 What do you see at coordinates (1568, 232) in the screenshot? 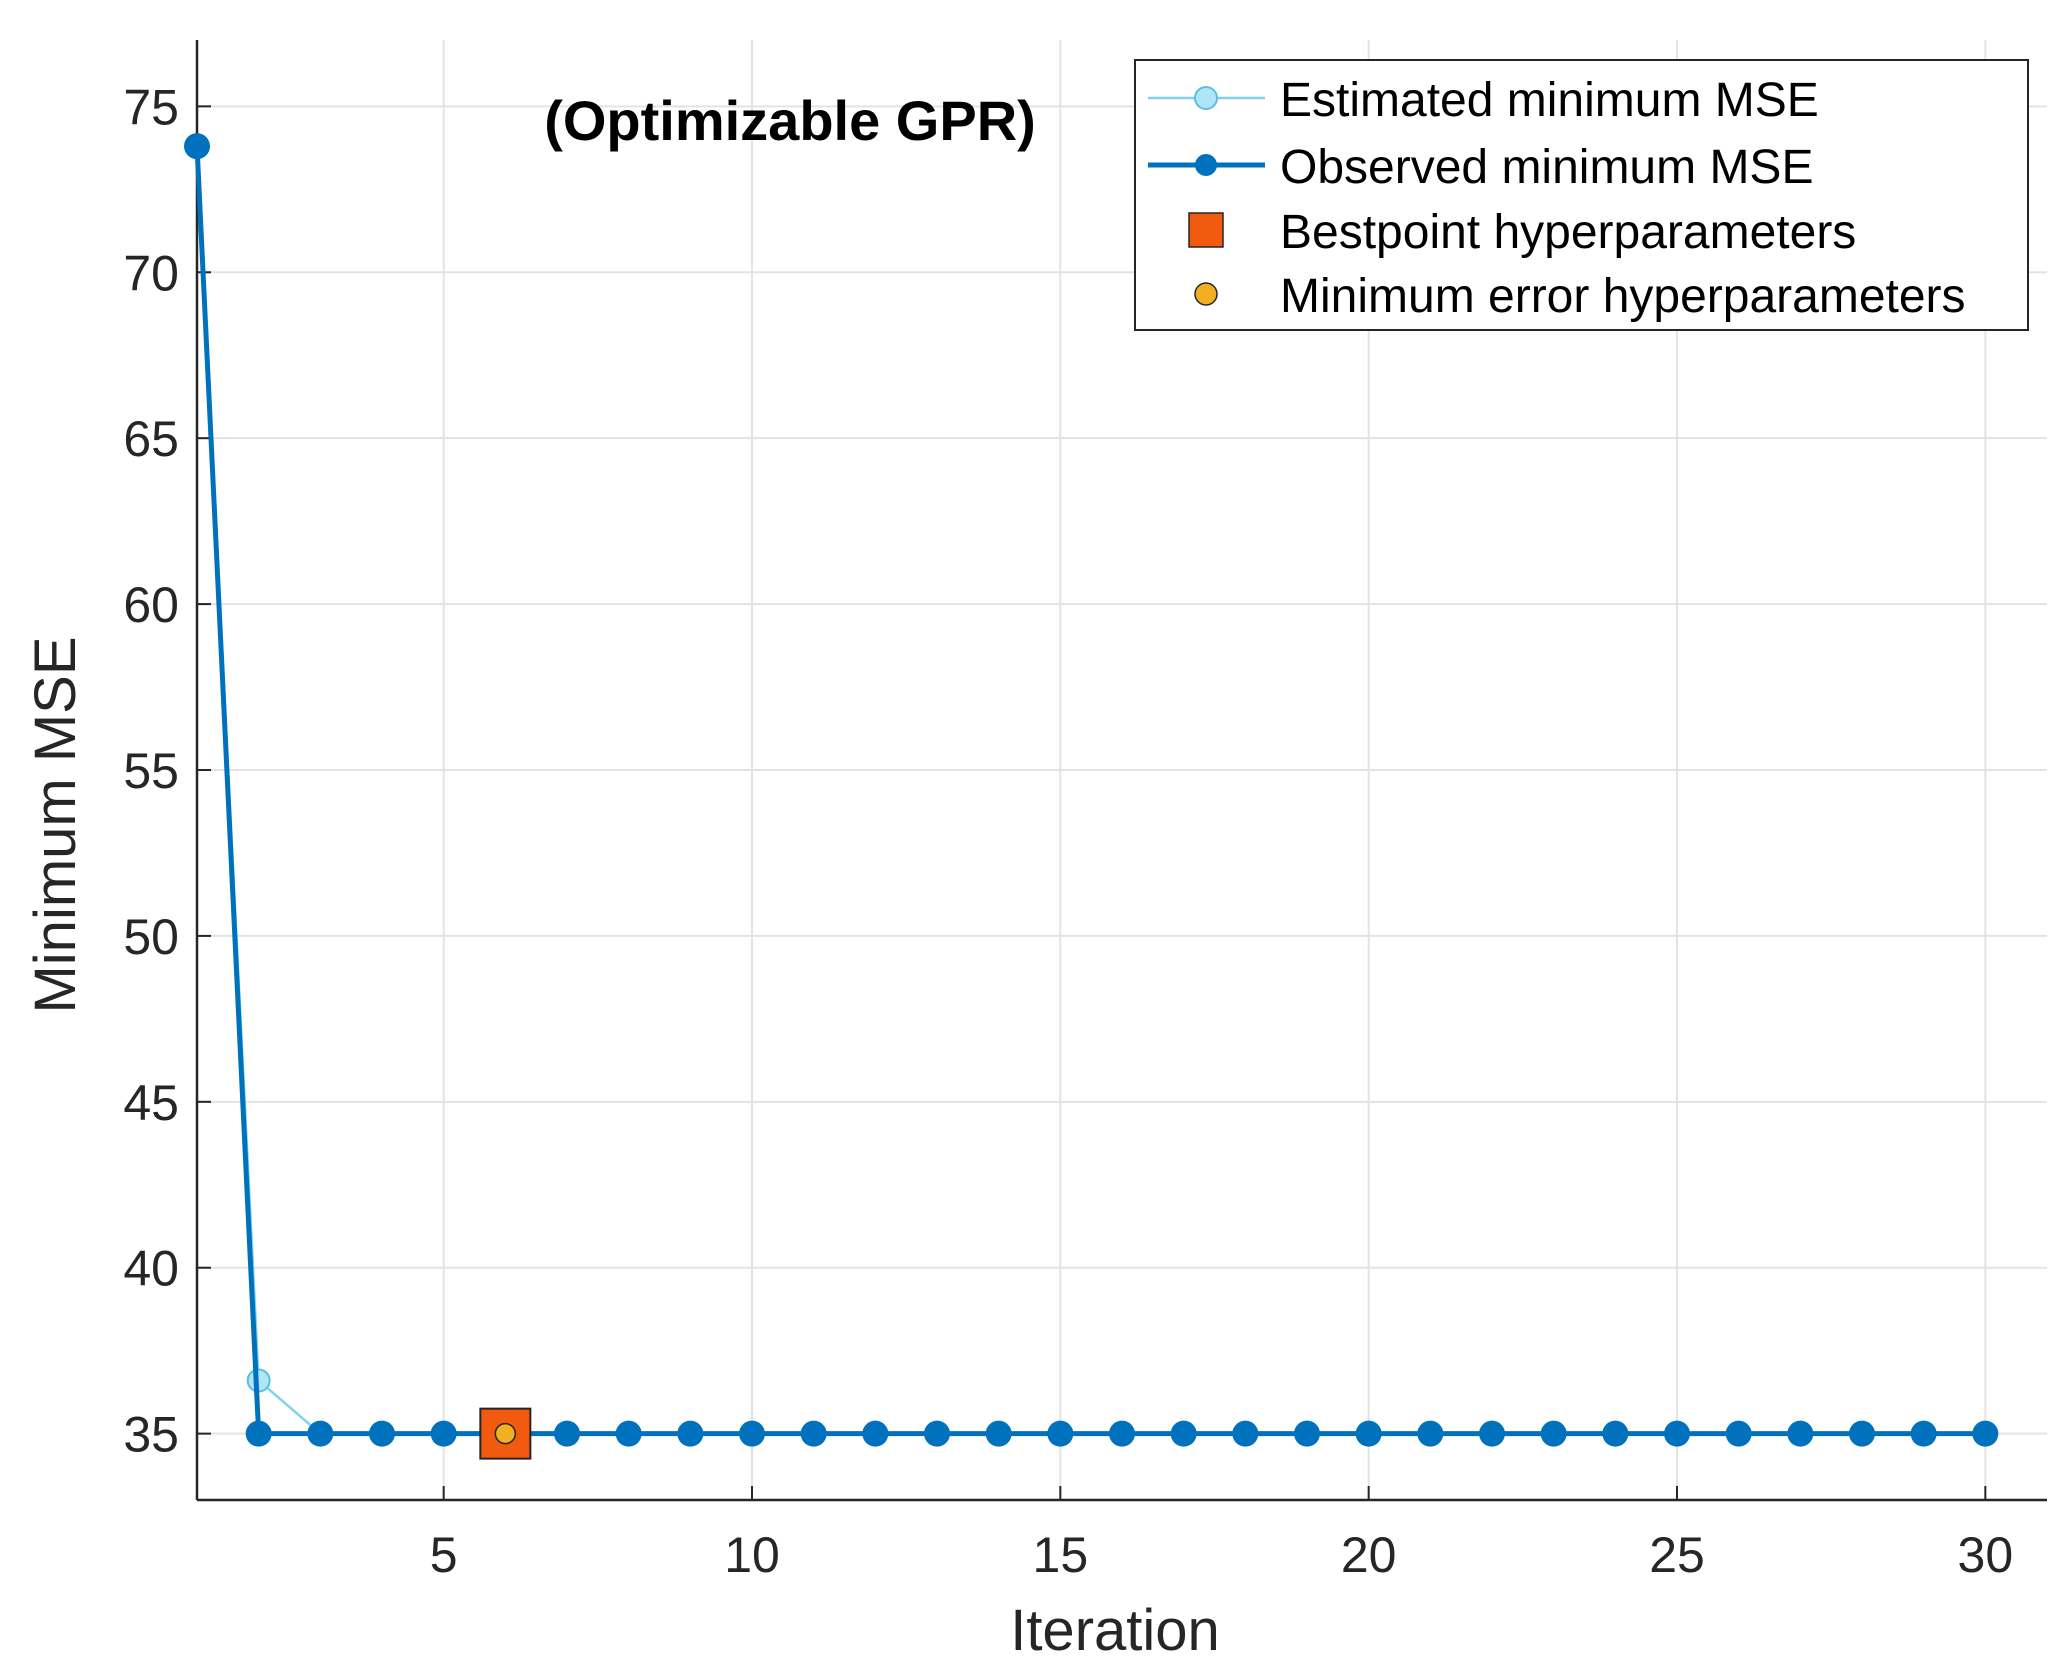
I see `legend-label-bestpoint: Bestpoint hyperparameters` at bounding box center [1568, 232].